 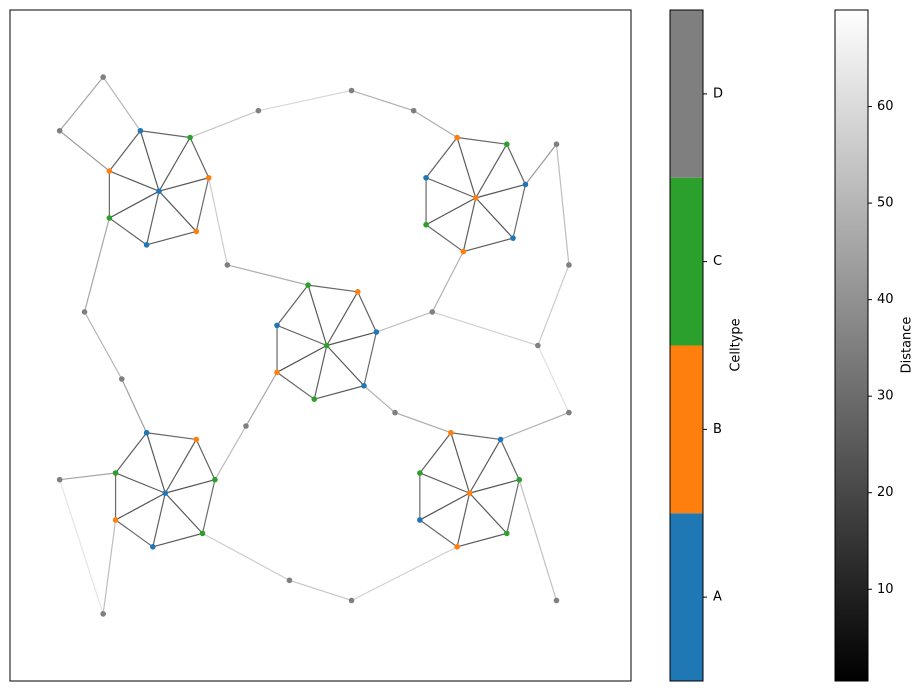 I want to click on colorbar-tick-label: C, so click(x=717, y=261).